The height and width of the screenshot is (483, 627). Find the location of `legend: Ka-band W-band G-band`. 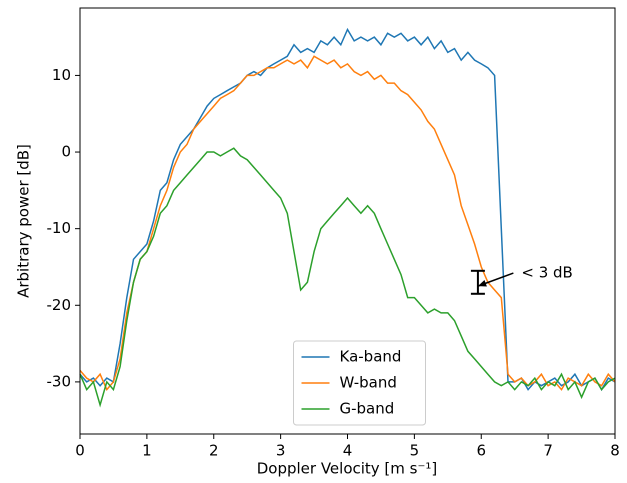

legend: Ka-band W-band G-band is located at coordinates (359, 383).